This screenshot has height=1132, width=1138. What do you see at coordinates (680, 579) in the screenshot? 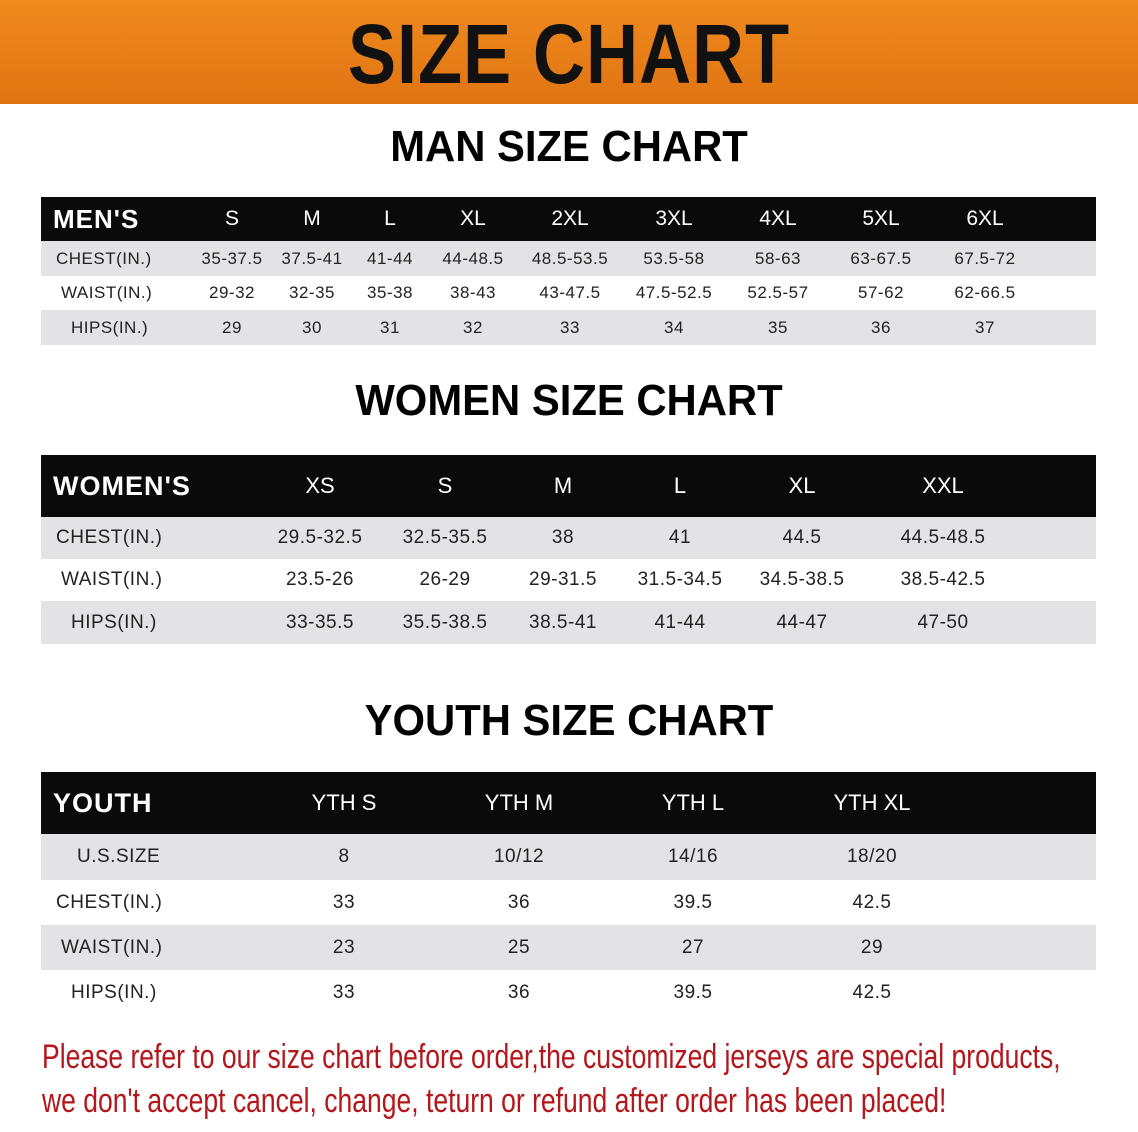
I see `table-cell: 31.5-34.5` at bounding box center [680, 579].